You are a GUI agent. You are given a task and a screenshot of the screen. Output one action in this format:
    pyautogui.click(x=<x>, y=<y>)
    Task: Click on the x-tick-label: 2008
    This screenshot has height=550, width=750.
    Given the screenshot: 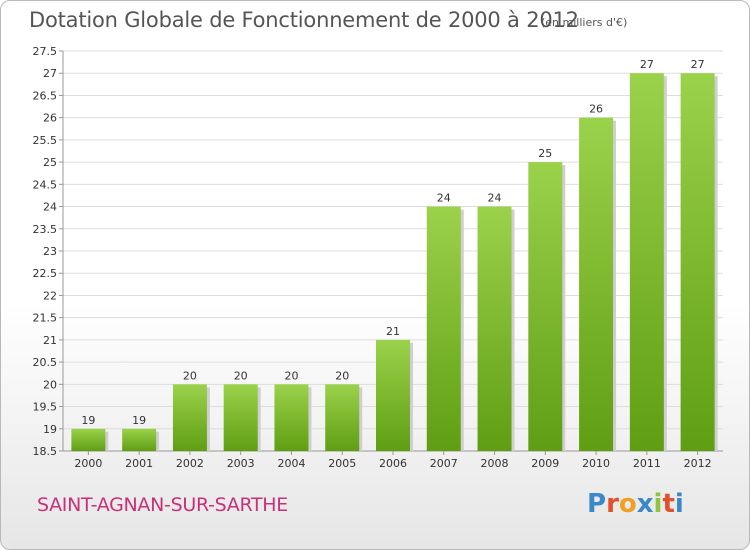 What is the action you would take?
    pyautogui.click(x=495, y=463)
    